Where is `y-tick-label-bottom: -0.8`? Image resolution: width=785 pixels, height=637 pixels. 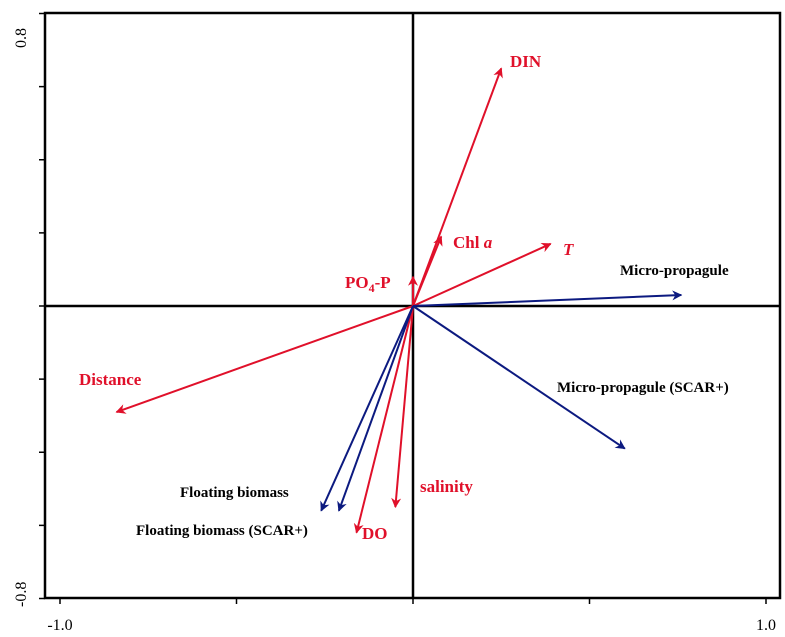
y-tick-label-bottom: -0.8 is located at coordinates (21, 594).